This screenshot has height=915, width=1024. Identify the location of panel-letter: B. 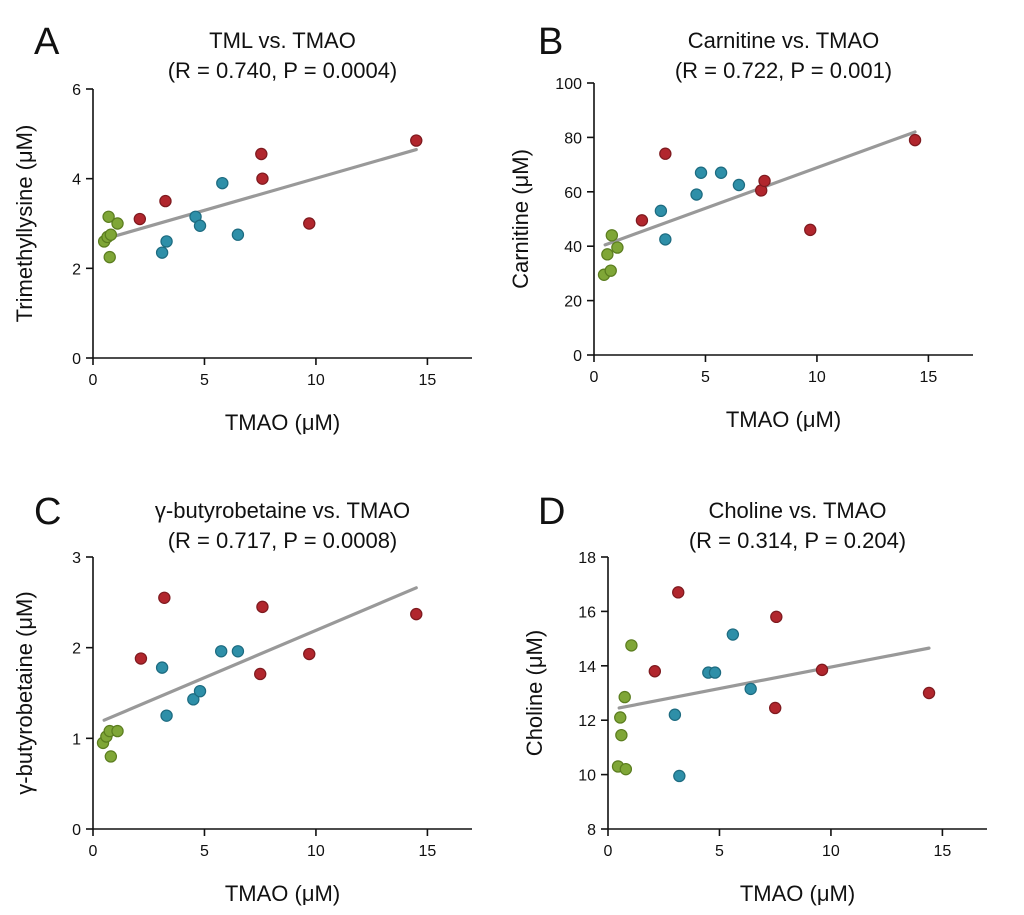
(550, 42).